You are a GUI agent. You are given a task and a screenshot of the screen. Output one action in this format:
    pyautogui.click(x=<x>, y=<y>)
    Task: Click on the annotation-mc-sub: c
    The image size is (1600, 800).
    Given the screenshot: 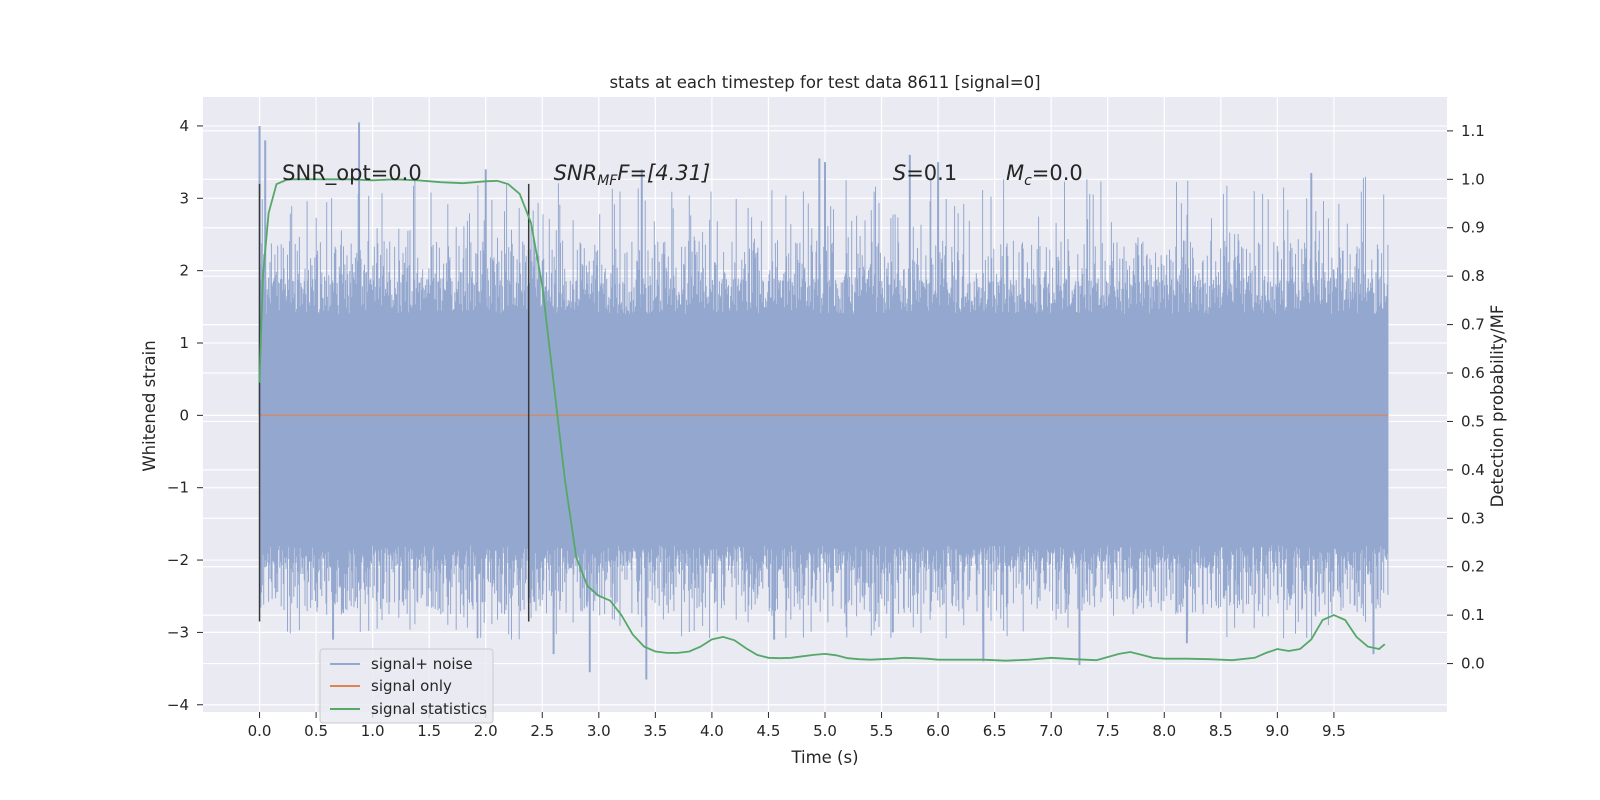 What is the action you would take?
    pyautogui.click(x=1028, y=181)
    